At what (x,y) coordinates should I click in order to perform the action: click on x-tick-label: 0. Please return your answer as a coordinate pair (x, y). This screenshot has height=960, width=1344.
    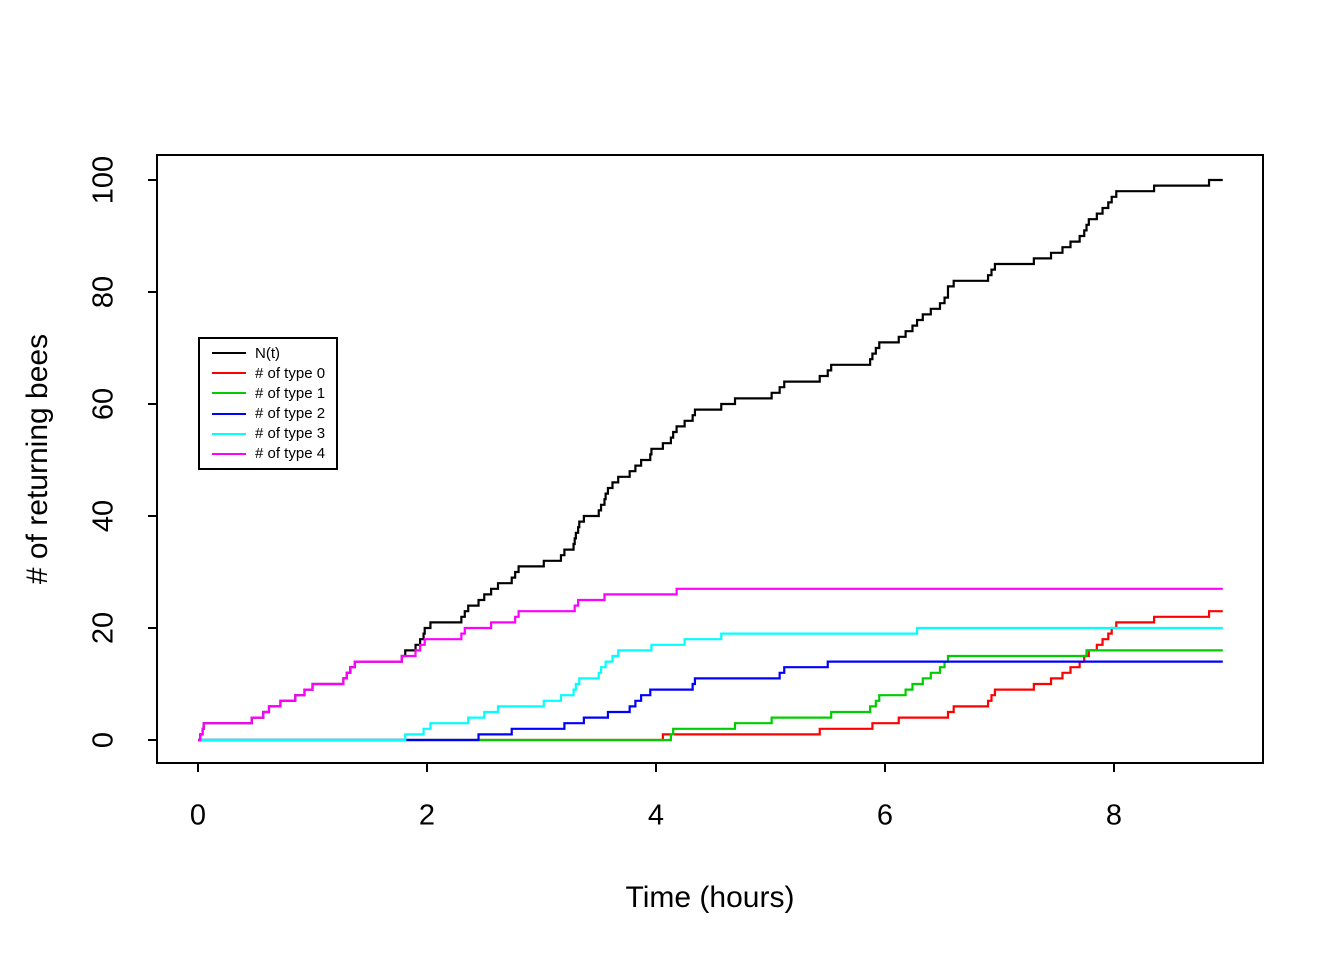
    Looking at the image, I should click on (198, 815).